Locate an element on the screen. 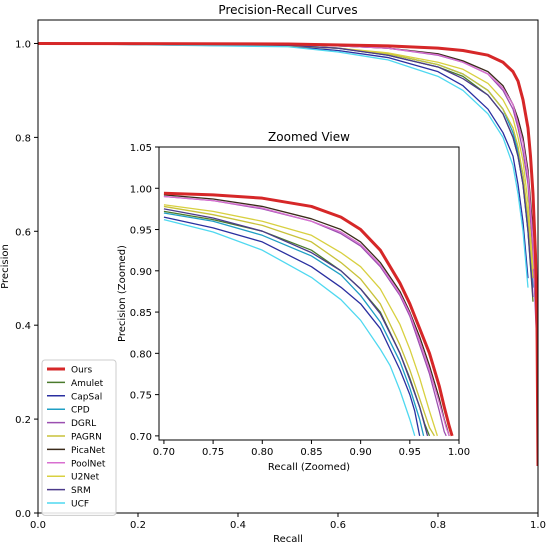 The height and width of the screenshot is (546, 550). y-tick-label: 0.95 is located at coordinates (141, 231).